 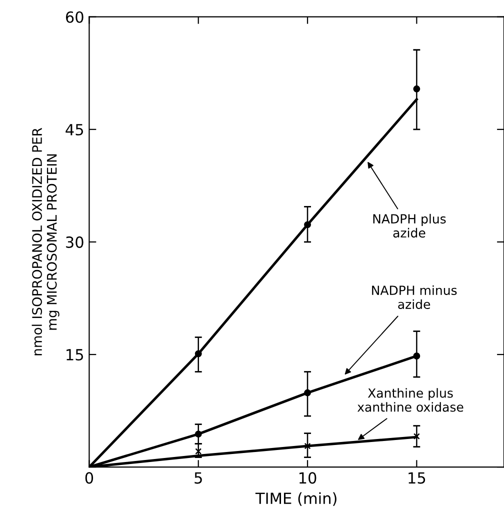 I want to click on y-tick-label: 30, so click(x=75, y=242).